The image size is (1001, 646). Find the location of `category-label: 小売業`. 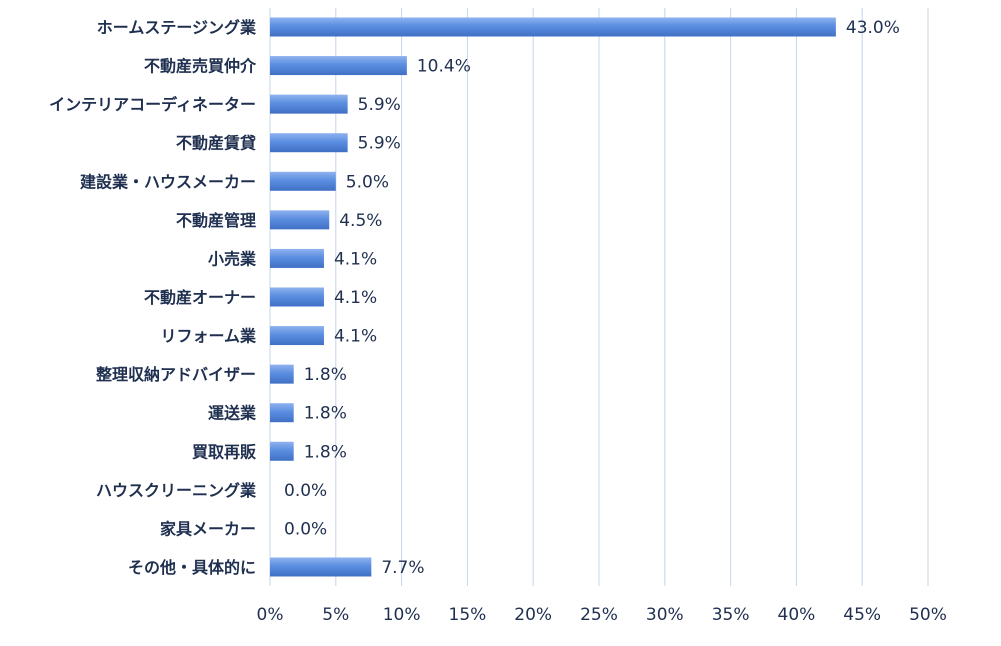

category-label: 小売業 is located at coordinates (232, 258).